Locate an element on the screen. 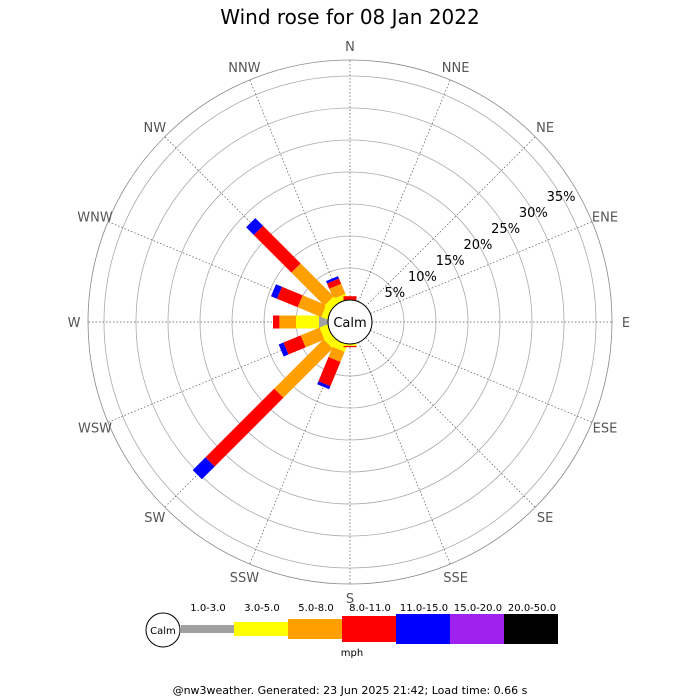  ring-label: 20% is located at coordinates (477, 245).